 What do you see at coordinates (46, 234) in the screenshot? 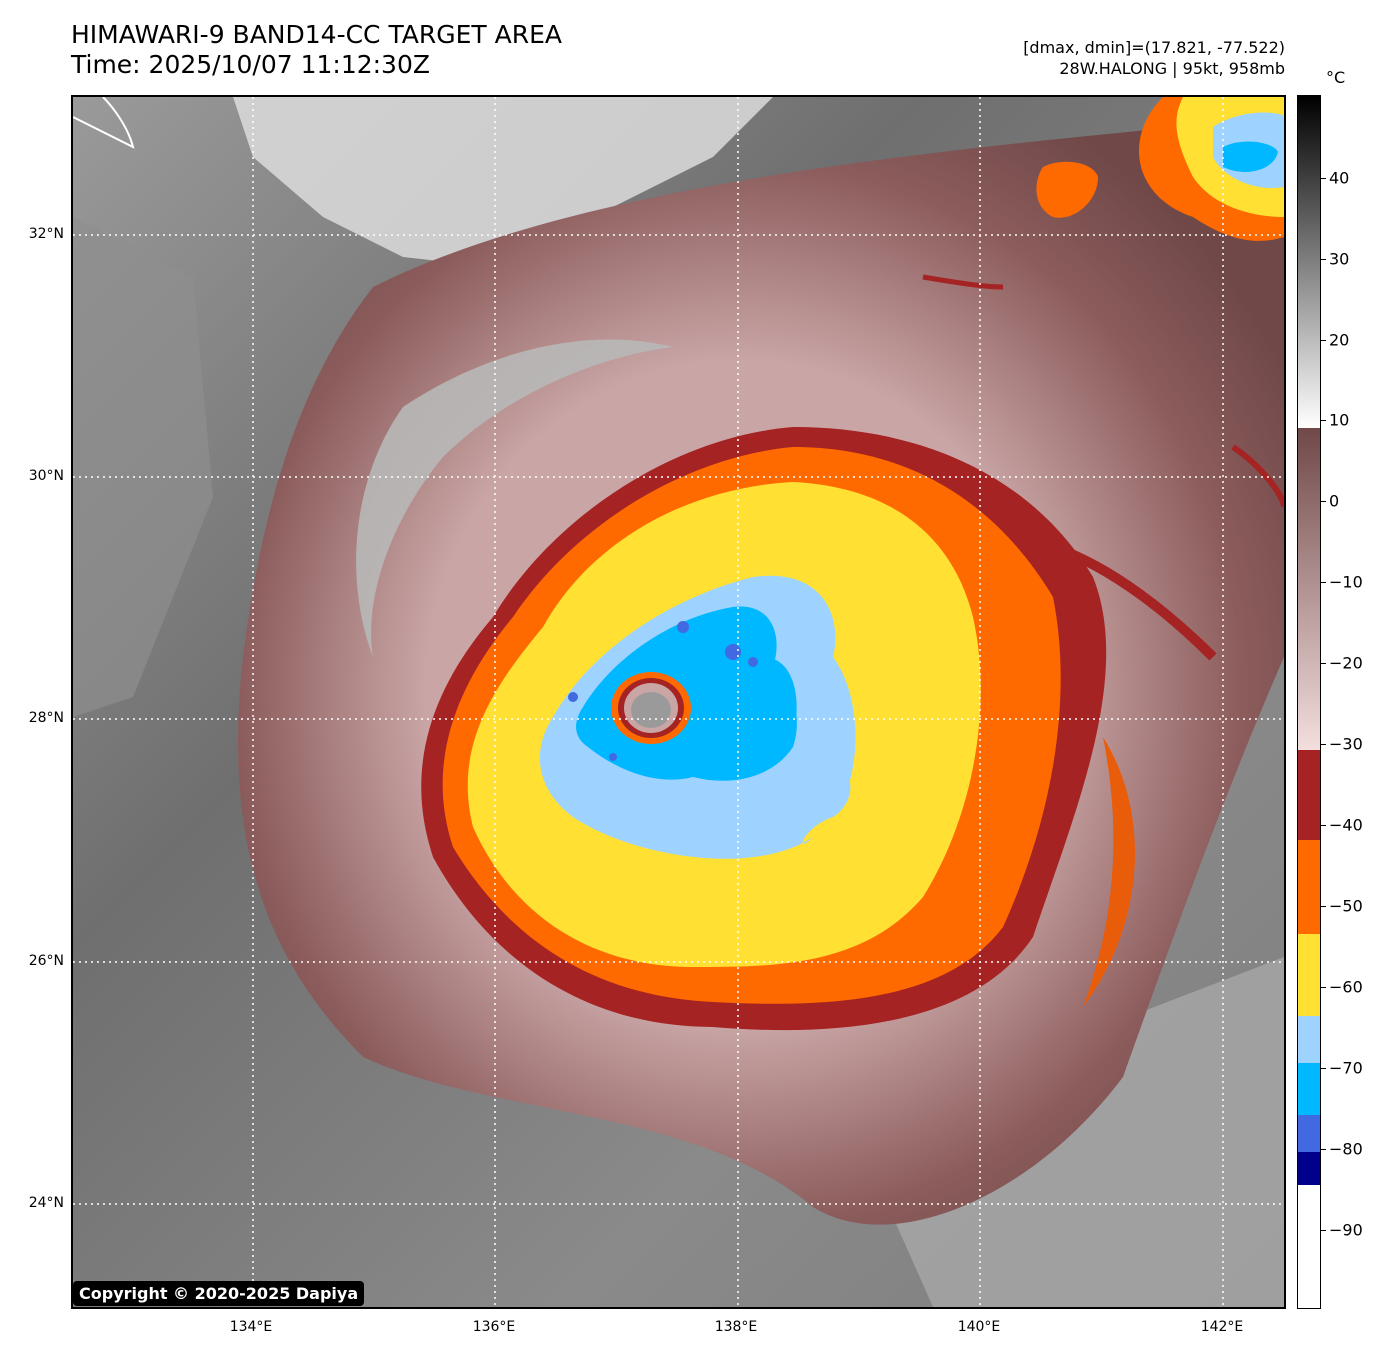
I see `lat-label-32n: 32°N` at bounding box center [46, 234].